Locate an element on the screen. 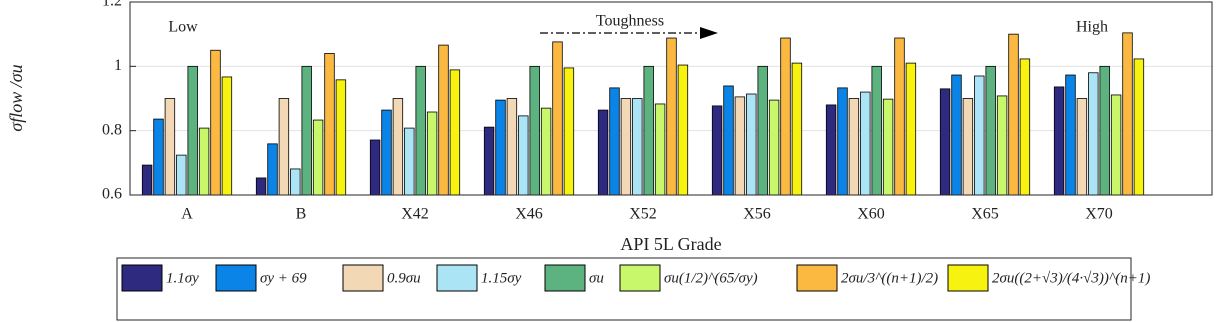 This screenshot has height=322, width=1226. annotation: High is located at coordinates (1092, 27).